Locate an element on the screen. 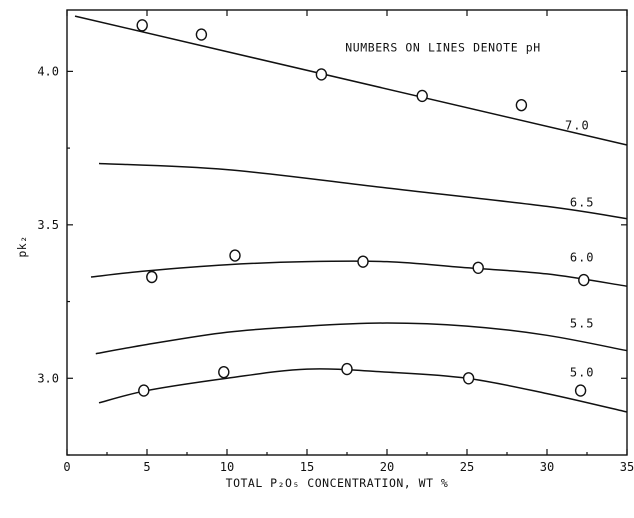 Image resolution: width=634 pixels, height=518 pixels. line-label-ph-5-0: 5.0 is located at coordinates (582, 373).